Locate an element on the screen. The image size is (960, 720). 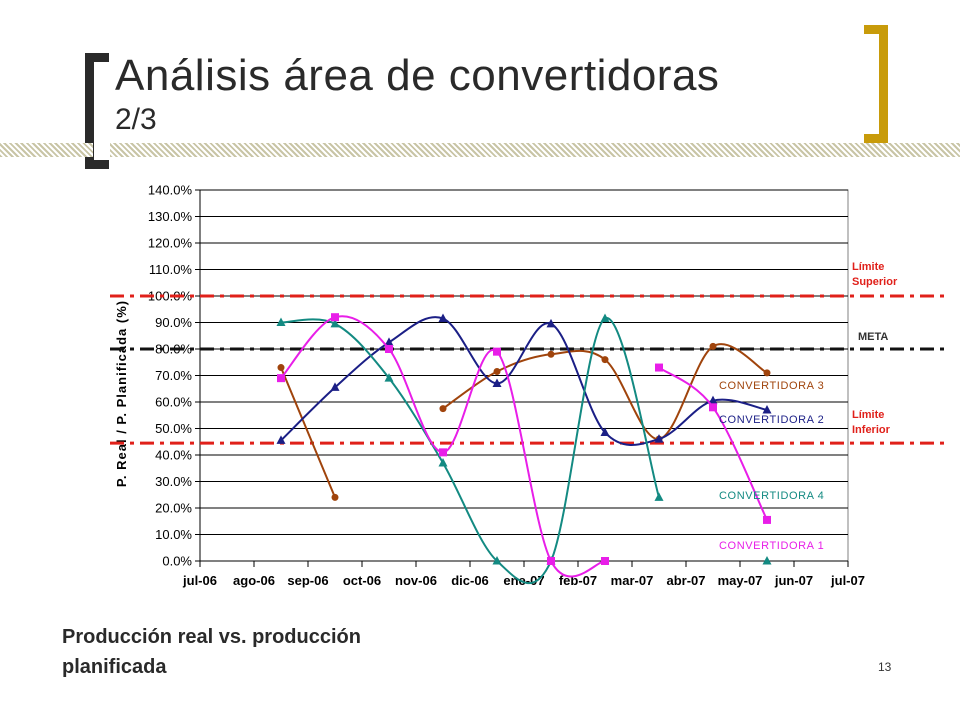
x-tick-label: ago-06 is located at coordinates (254, 580).